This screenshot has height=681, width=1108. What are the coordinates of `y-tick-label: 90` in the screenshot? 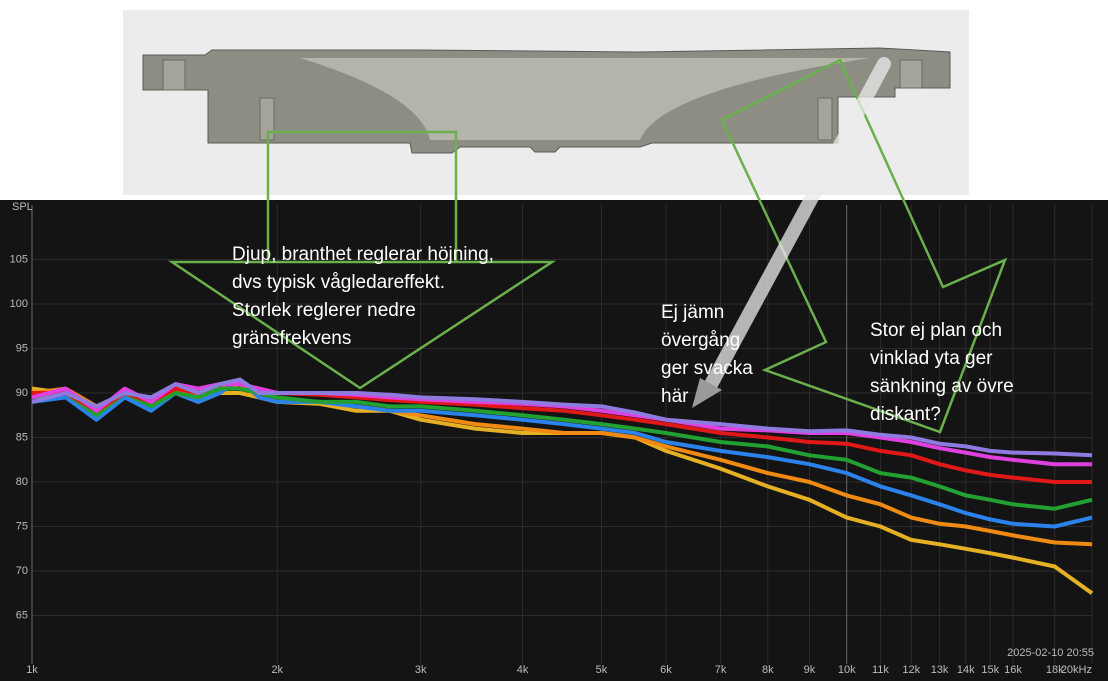 It's located at (22, 393).